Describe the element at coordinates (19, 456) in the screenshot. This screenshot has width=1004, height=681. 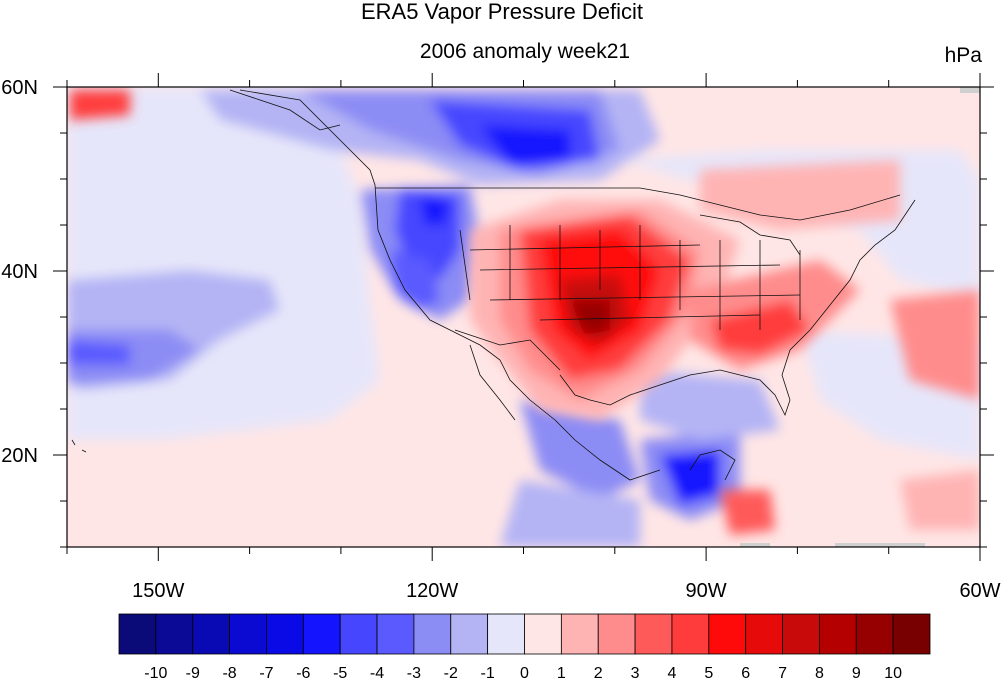
I see `y-tick-label: 20N` at that location.